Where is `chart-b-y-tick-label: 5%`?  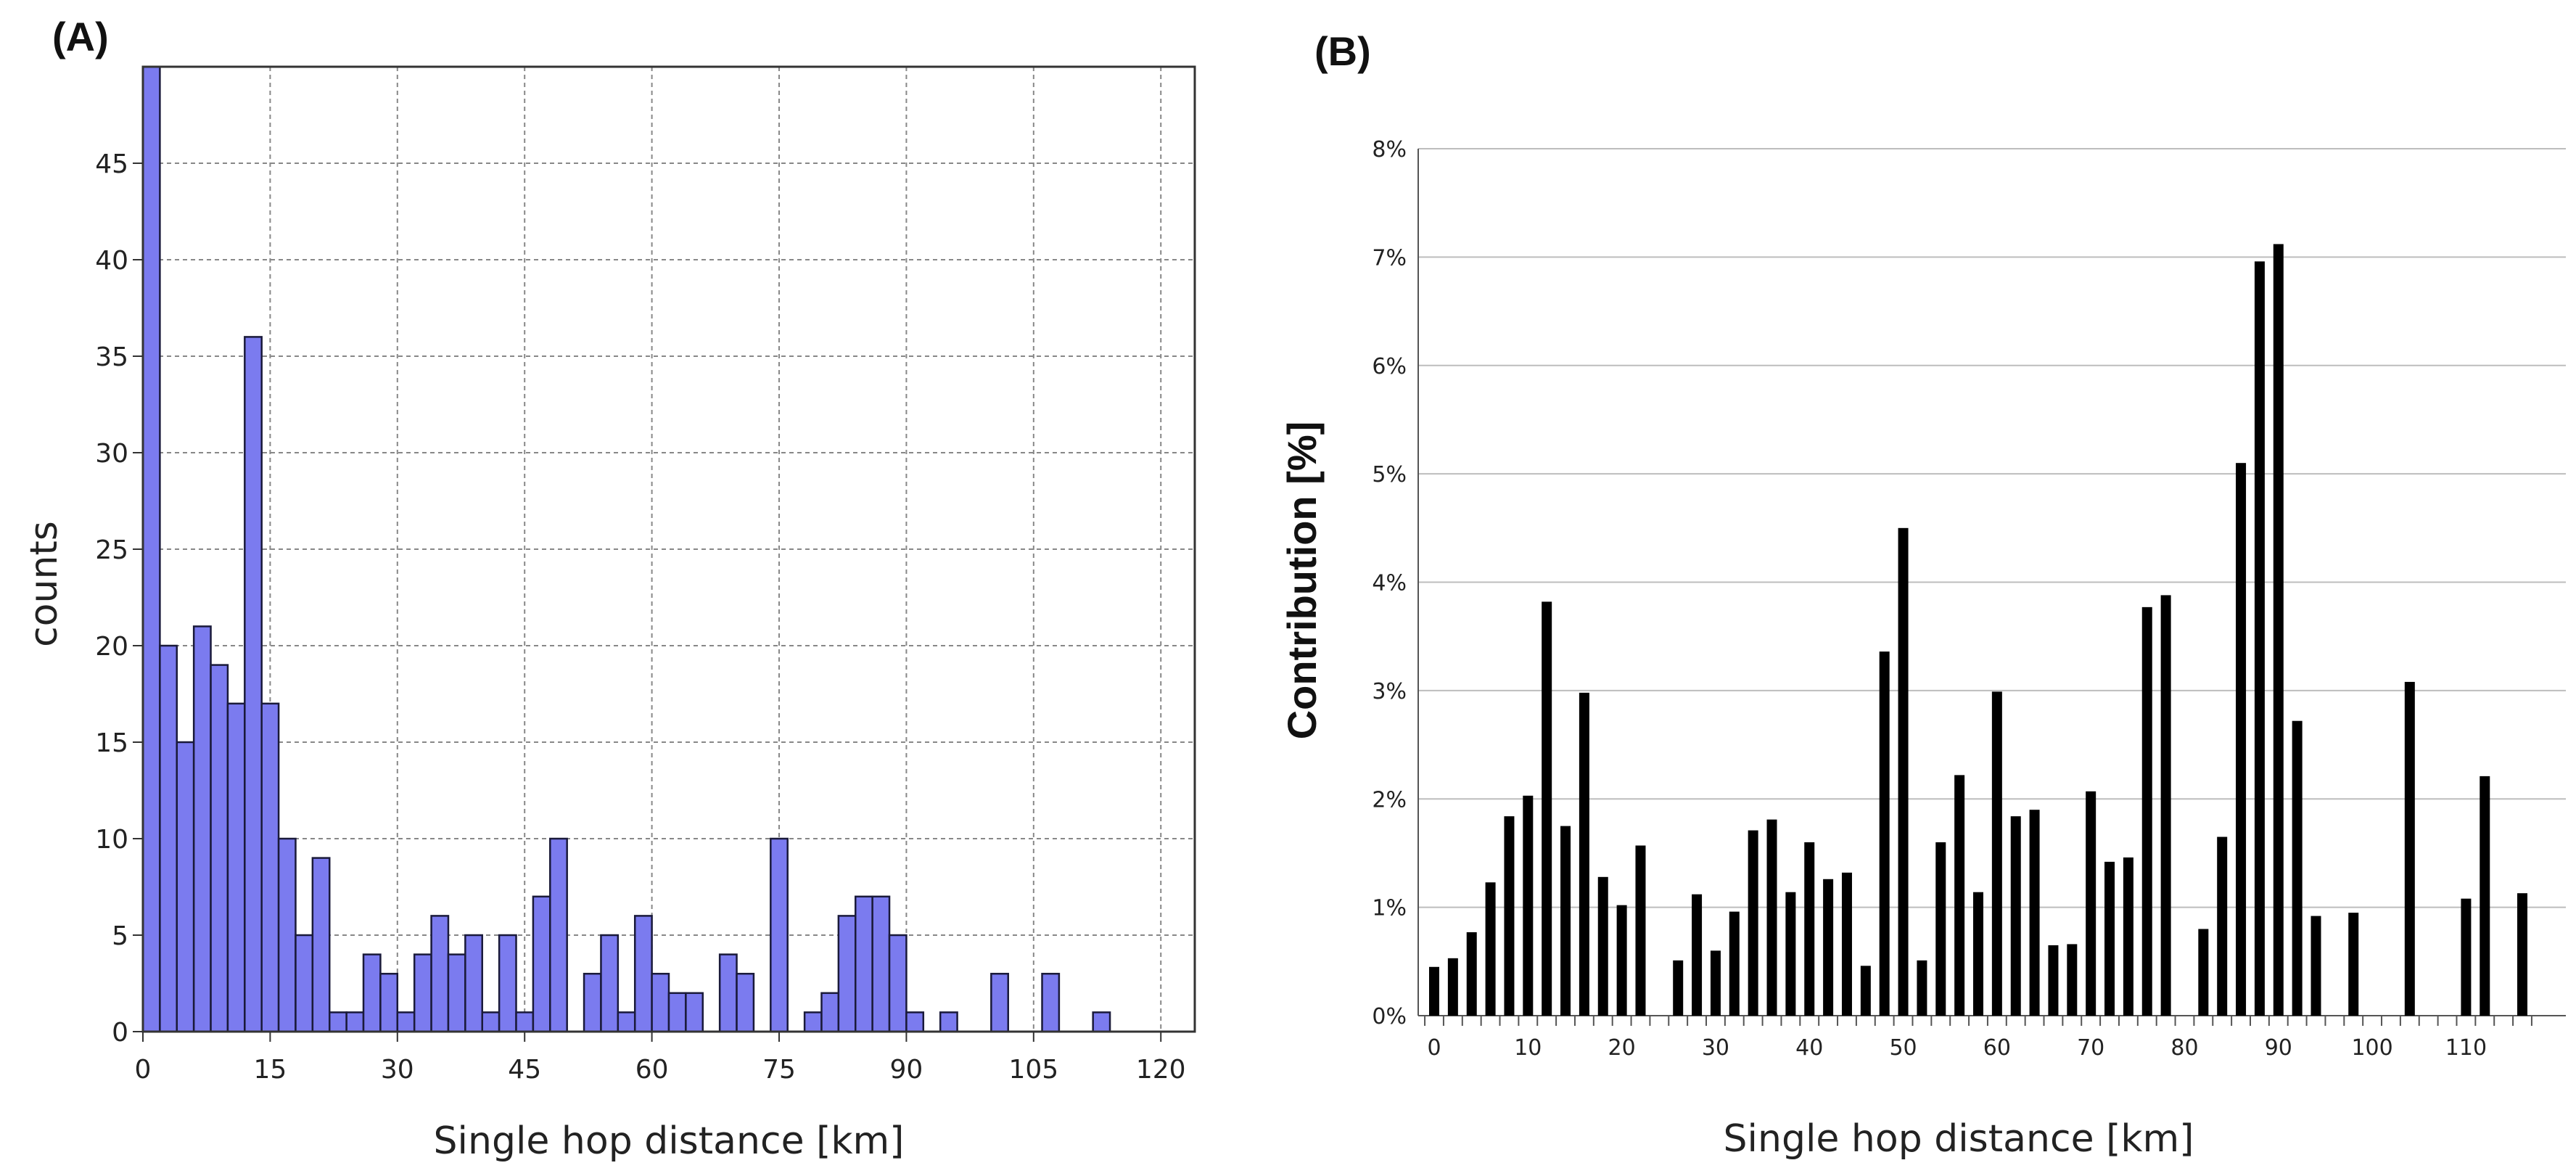
chart-b-y-tick-label: 5% is located at coordinates (1389, 475).